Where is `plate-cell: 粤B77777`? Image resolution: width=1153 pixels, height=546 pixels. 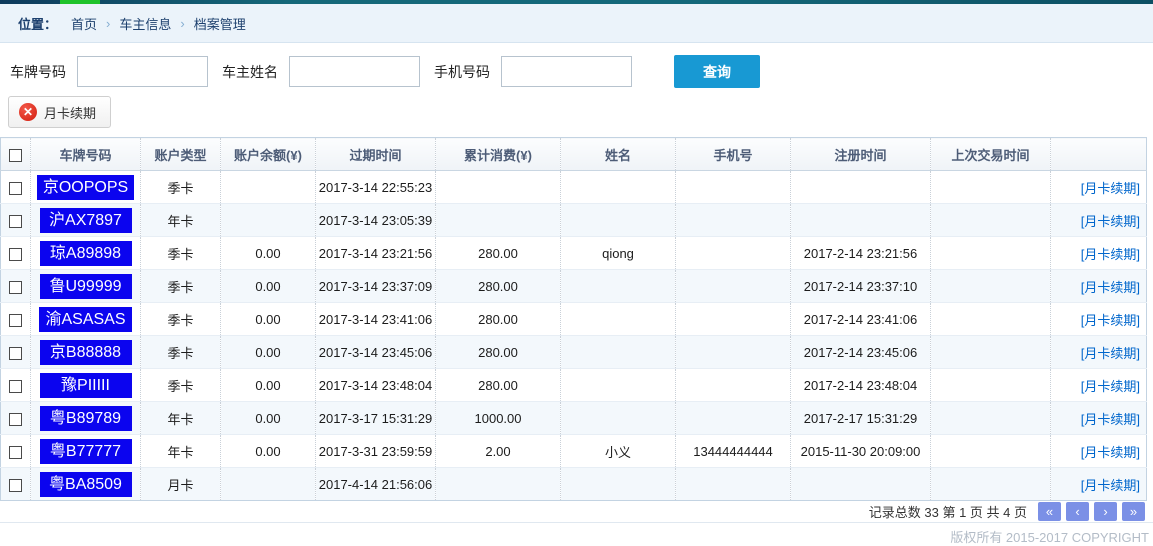
plate-cell: 粤B77777 is located at coordinates (85, 451).